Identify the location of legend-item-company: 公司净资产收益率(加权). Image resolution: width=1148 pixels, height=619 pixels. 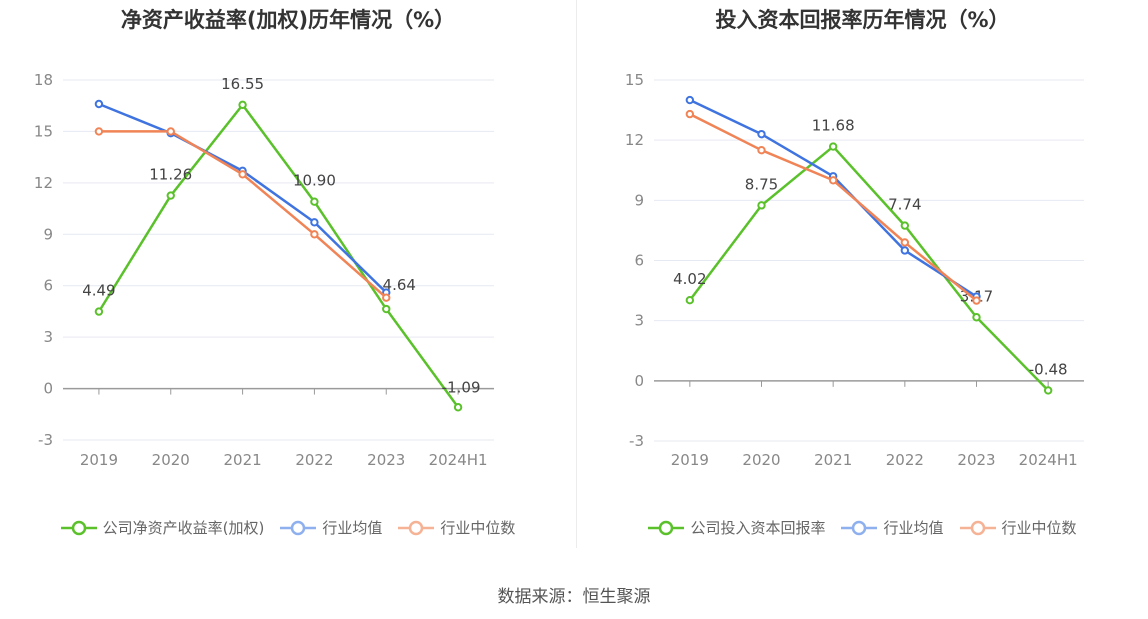
(162, 527).